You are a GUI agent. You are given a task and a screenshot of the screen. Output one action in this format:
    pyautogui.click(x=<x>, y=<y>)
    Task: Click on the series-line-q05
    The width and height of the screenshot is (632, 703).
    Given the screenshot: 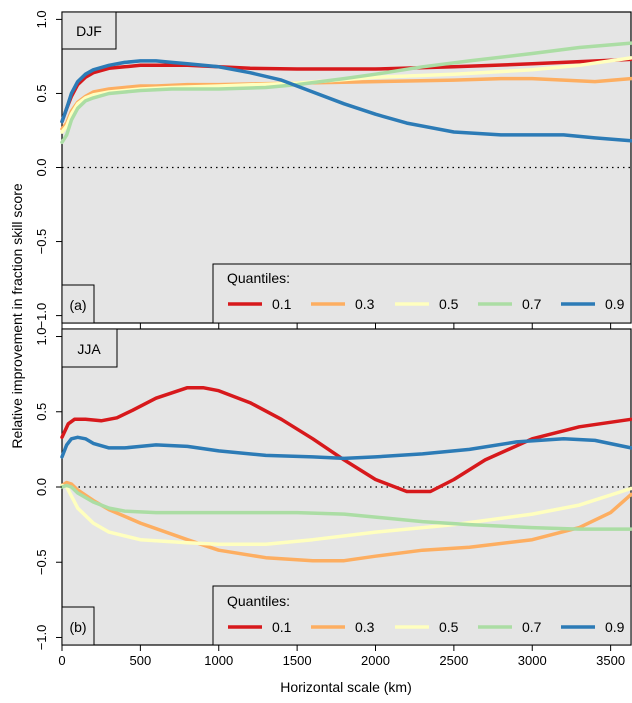 What is the action you would take?
    pyautogui.click(x=346, y=514)
    